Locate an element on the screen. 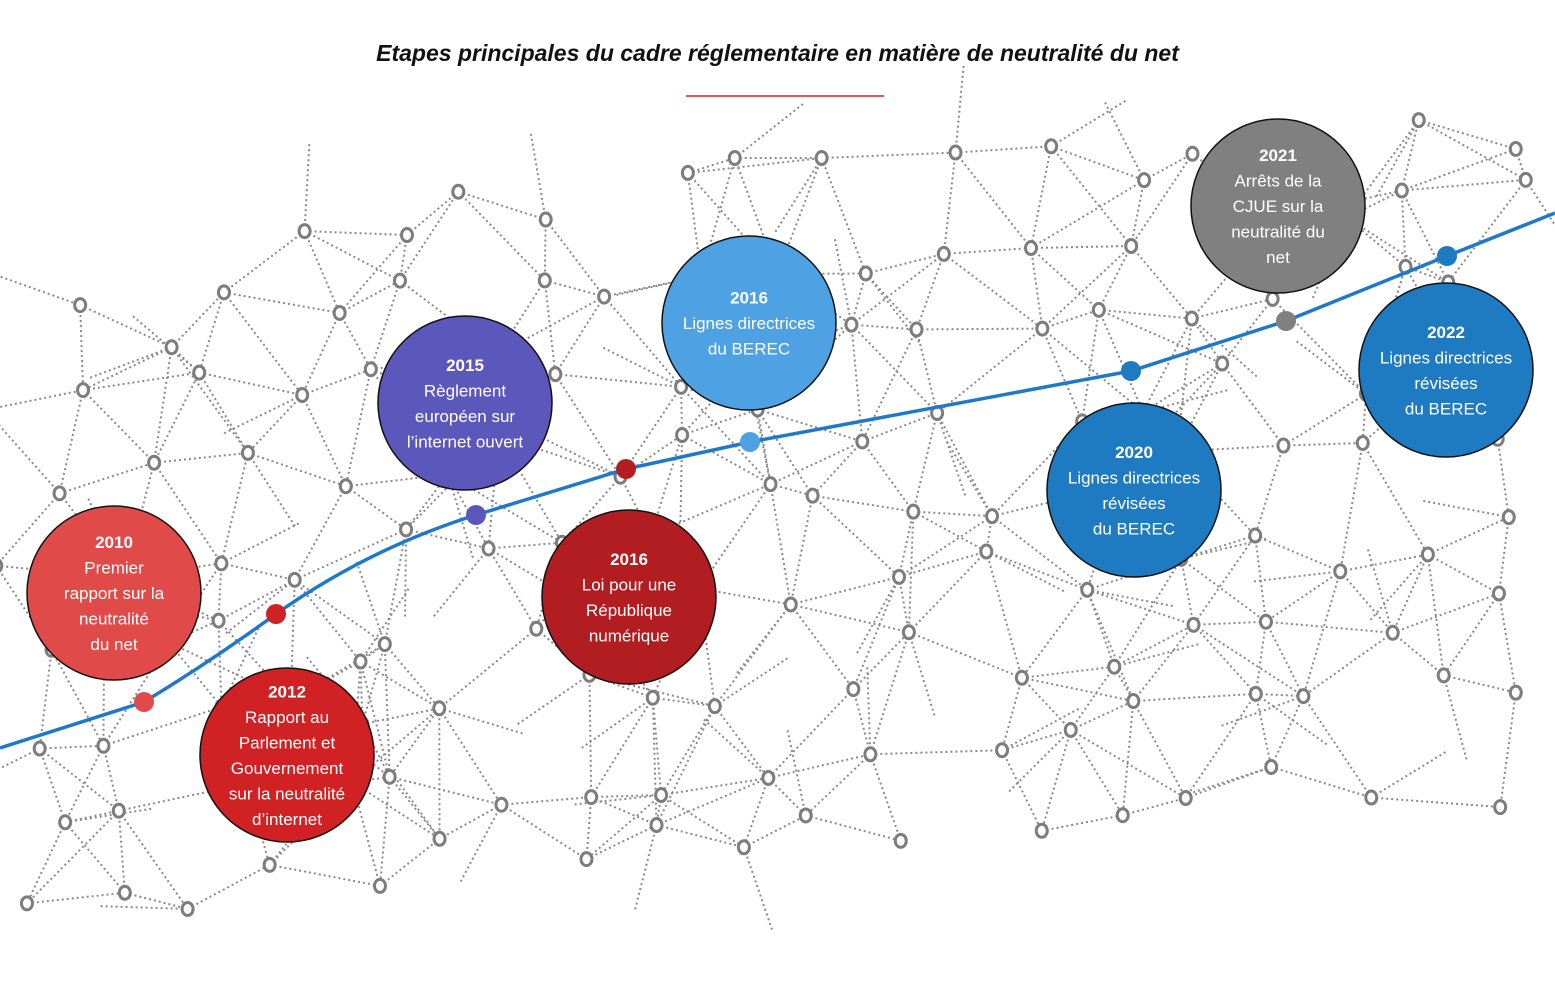 The width and height of the screenshot is (1555, 984). timeline-marker-2022 is located at coordinates (1447, 256).